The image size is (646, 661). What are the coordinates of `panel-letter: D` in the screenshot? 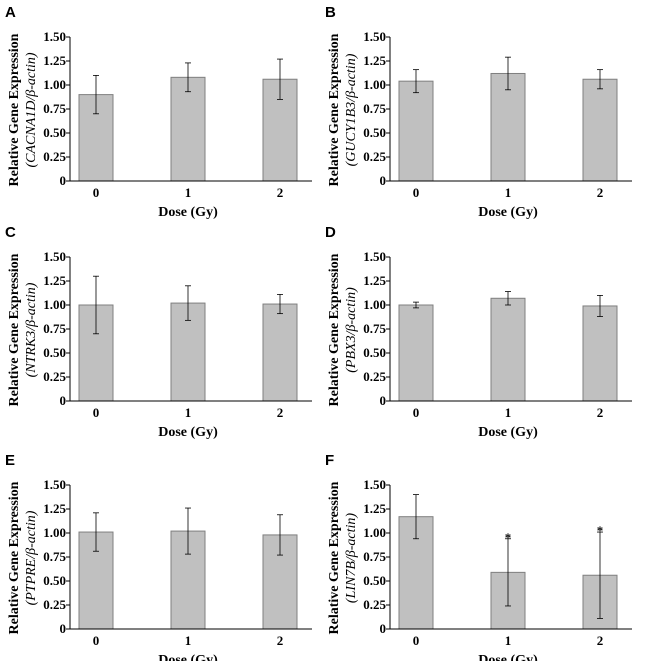 It's located at (330, 232).